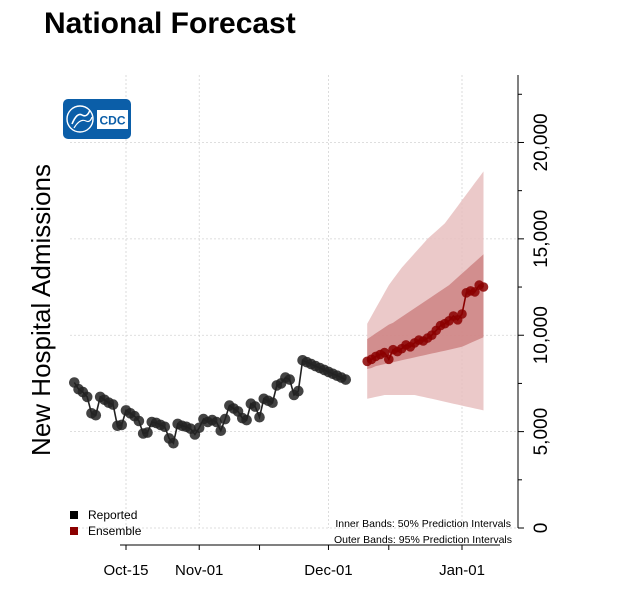 Image resolution: width=640 pixels, height=597 pixels. Describe the element at coordinates (115, 531) in the screenshot. I see `legend-label-ensemble: Ensemble` at that location.